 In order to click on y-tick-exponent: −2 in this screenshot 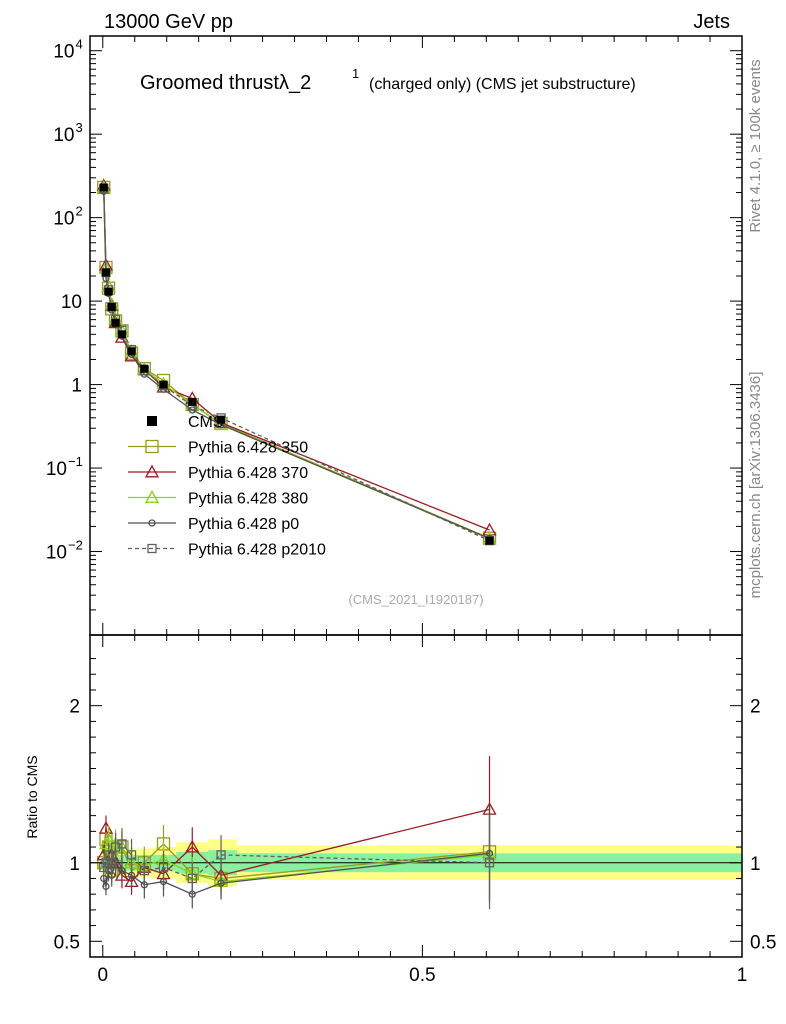, I will do `click(75, 545)`.